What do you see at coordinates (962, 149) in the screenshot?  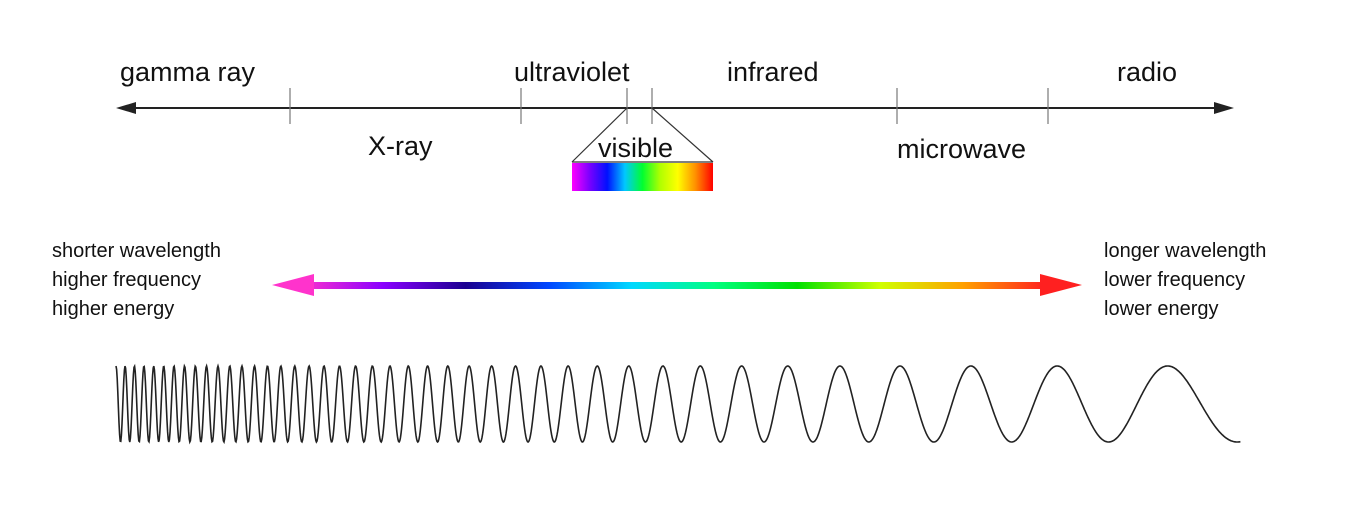 I see `label-microwave: microwave` at bounding box center [962, 149].